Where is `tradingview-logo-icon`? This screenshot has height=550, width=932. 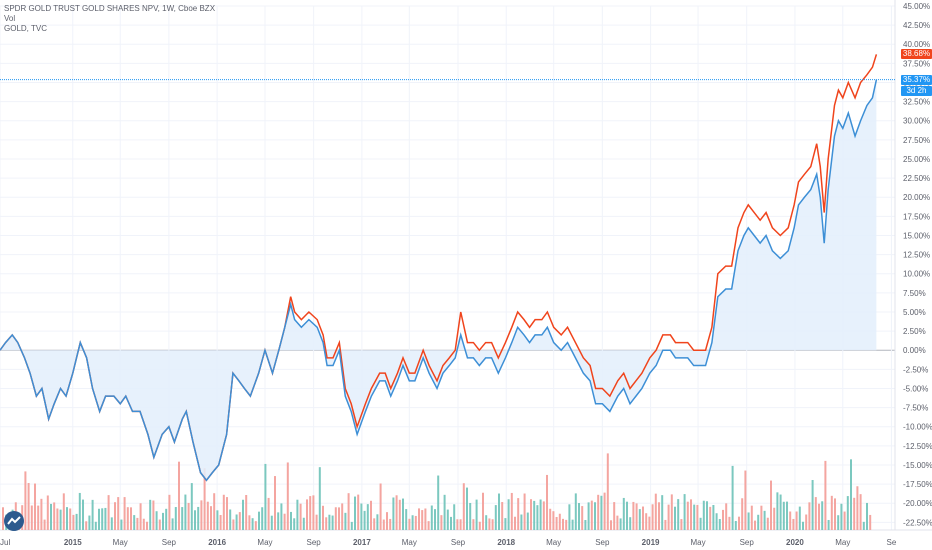
tradingview-logo-icon is located at coordinates (14, 521).